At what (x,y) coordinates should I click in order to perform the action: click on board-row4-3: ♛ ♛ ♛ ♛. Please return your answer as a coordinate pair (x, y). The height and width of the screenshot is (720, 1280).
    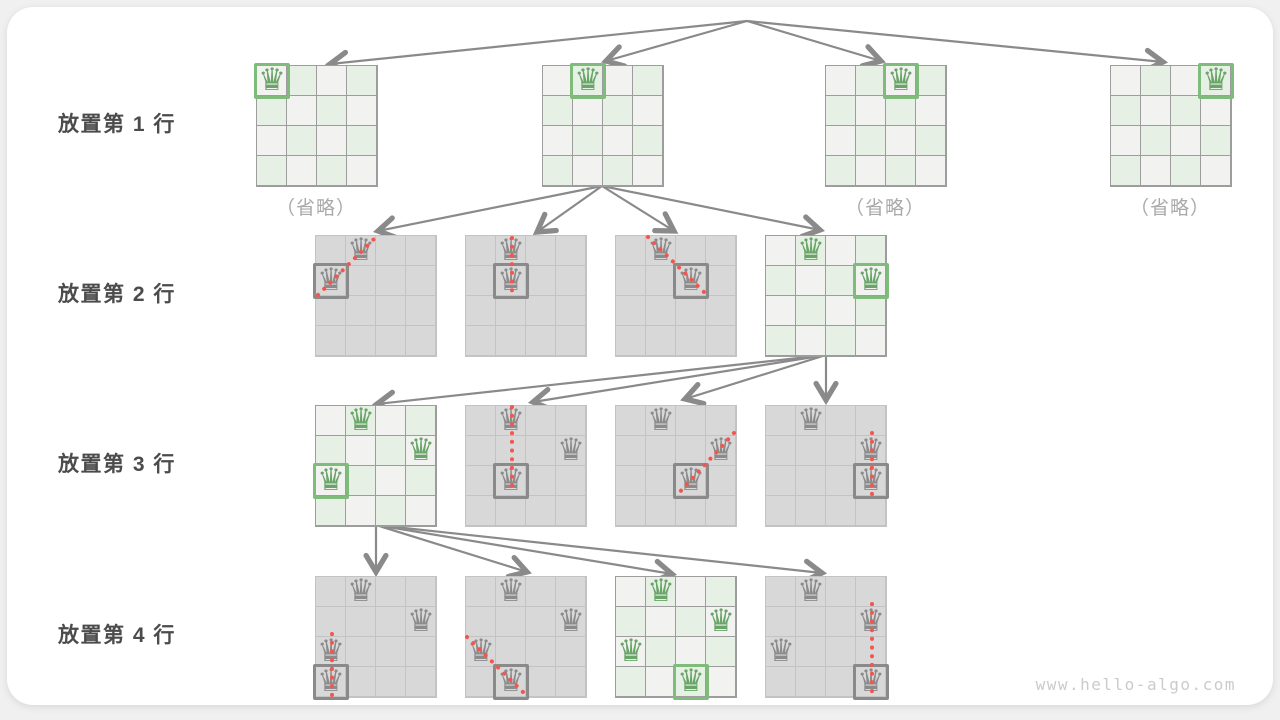
    Looking at the image, I should click on (676, 638).